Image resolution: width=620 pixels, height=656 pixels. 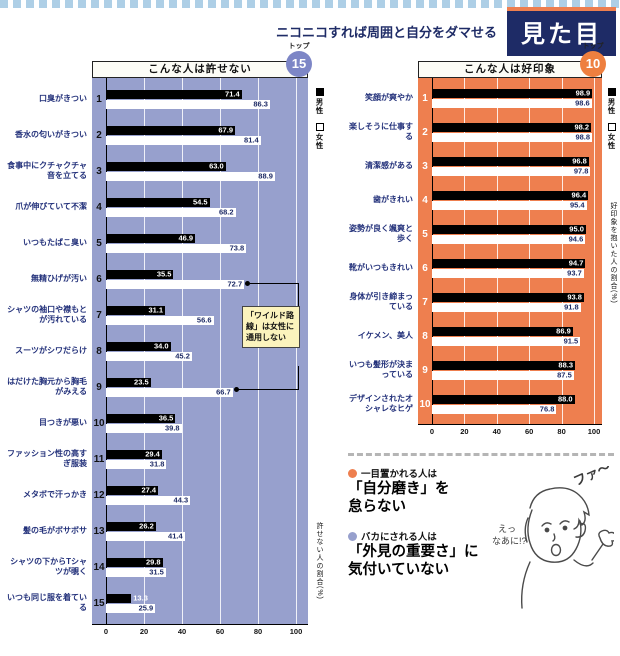 What do you see at coordinates (200, 69) in the screenshot?
I see `chart-title: こんな人は許せない` at bounding box center [200, 69].